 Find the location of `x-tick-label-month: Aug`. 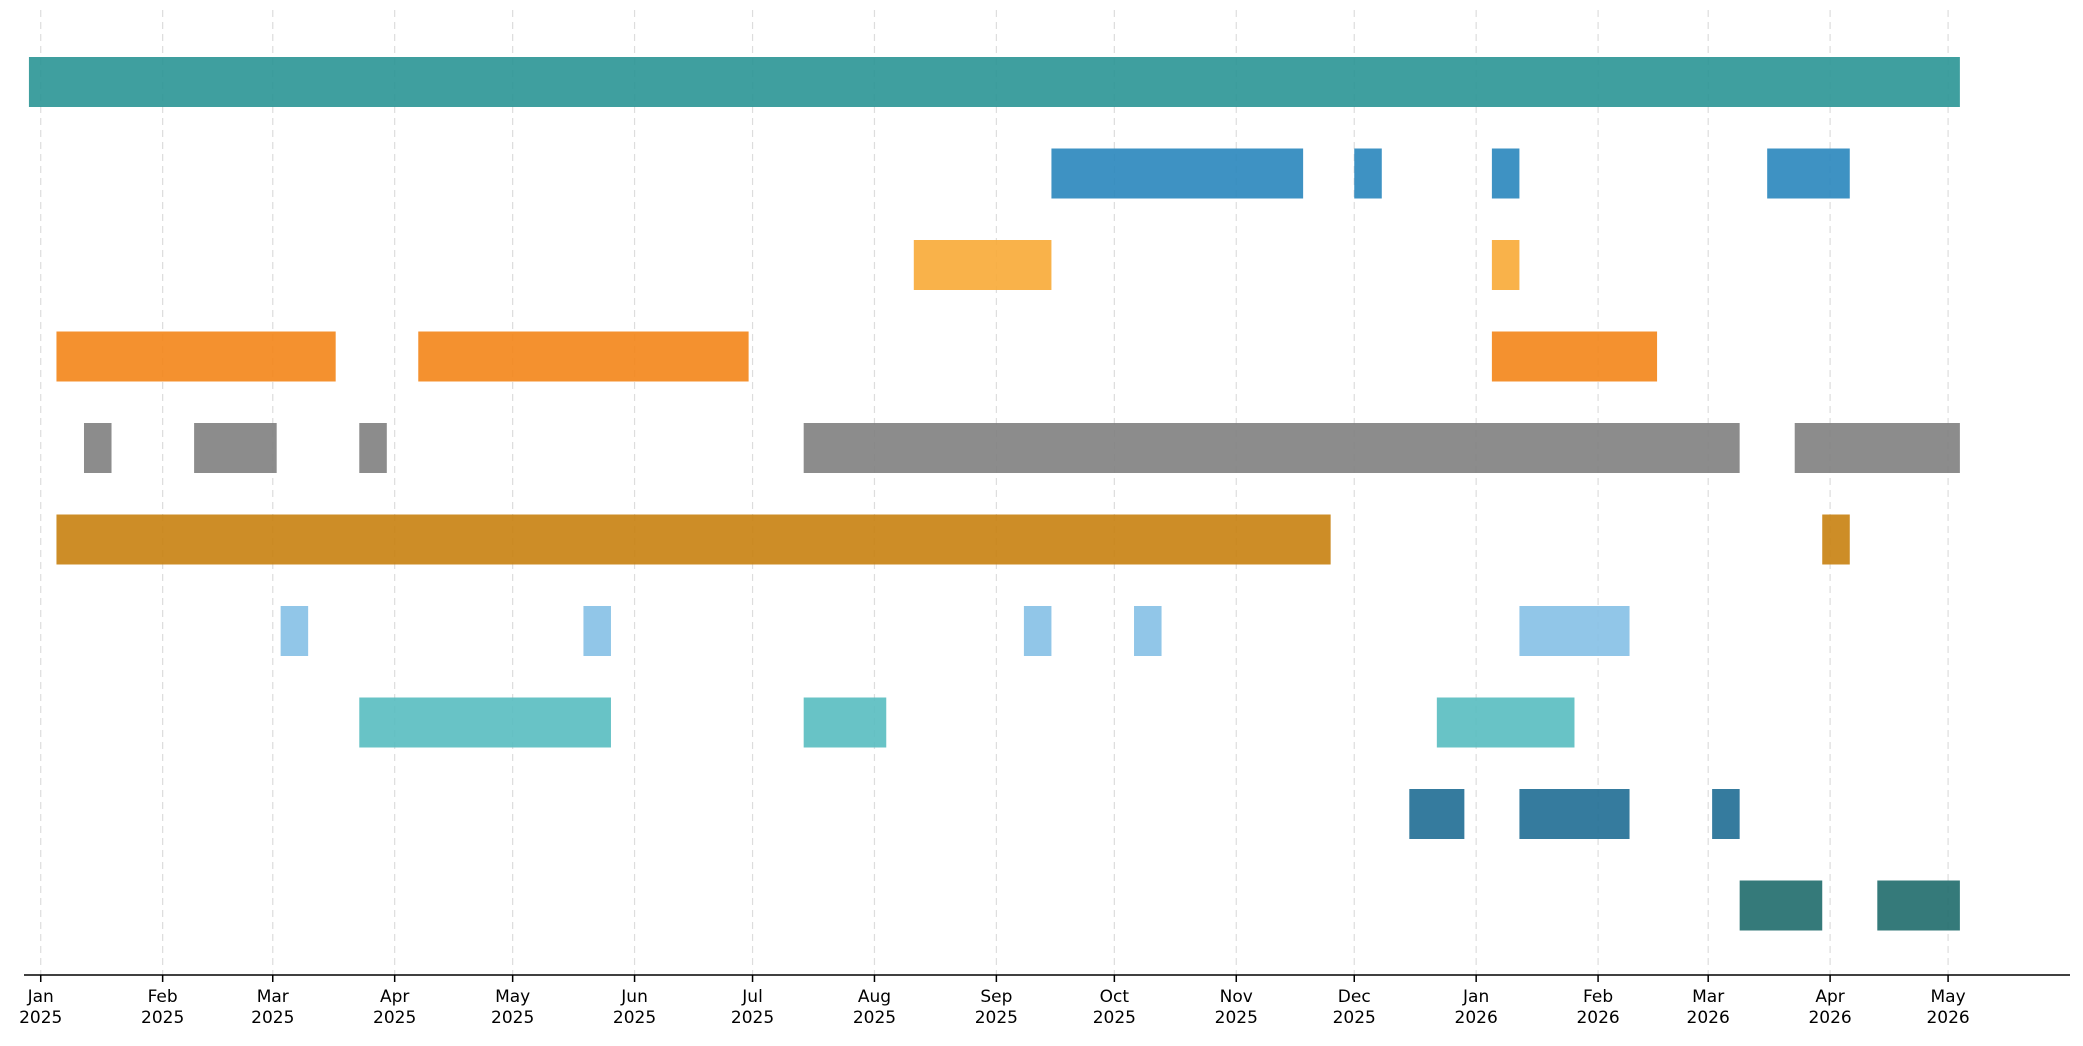

x-tick-label-month: Aug is located at coordinates (874, 997).